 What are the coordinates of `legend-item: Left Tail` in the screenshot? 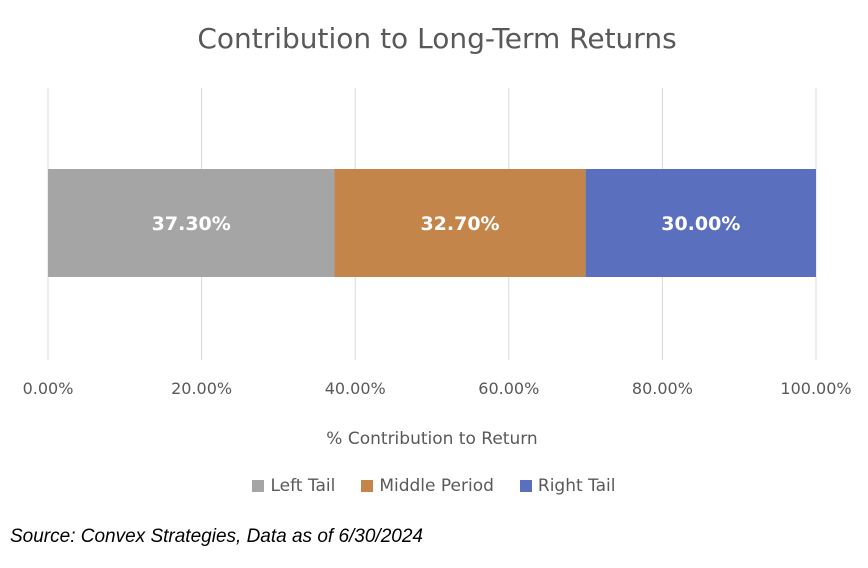 It's located at (293, 486).